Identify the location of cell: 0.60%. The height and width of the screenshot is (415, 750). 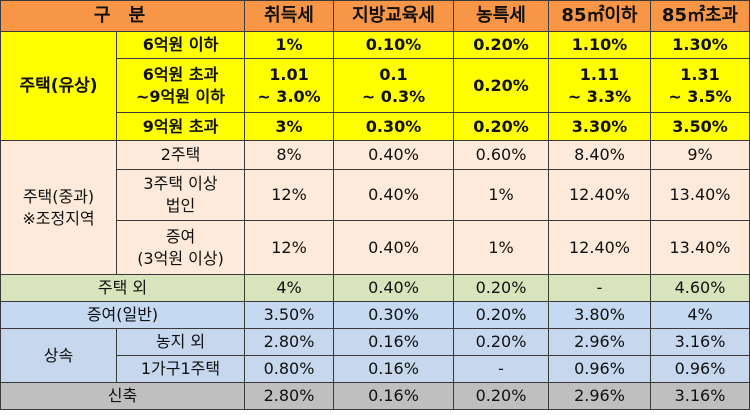
(501, 155).